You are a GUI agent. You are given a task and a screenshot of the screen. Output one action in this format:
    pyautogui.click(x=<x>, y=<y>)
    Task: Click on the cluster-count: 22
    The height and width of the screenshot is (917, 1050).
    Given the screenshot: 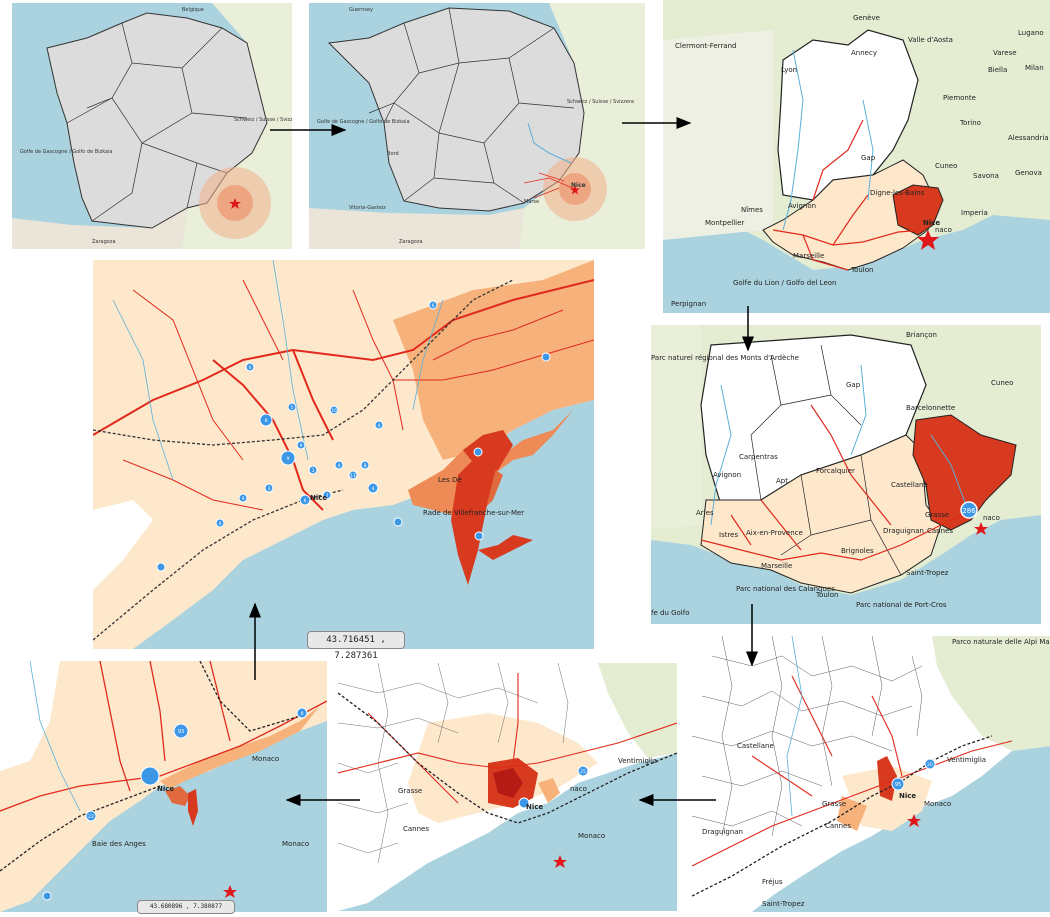 What is the action you would take?
    pyautogui.click(x=91, y=817)
    